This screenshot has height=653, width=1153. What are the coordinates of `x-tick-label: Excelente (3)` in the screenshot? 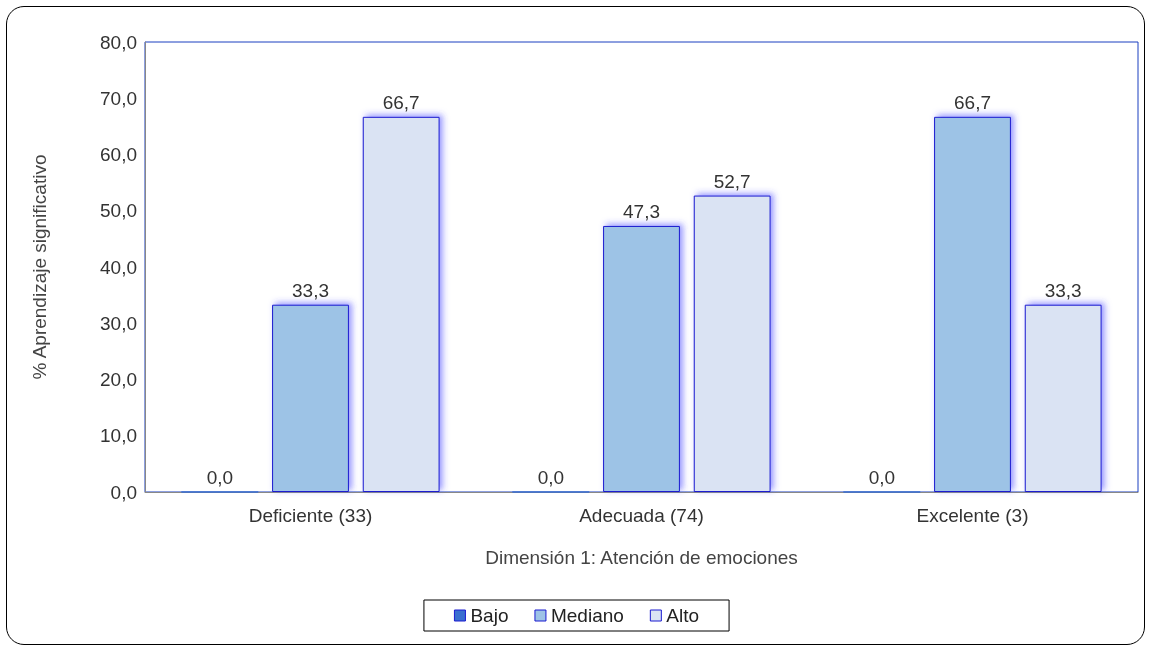 It's located at (972, 515).